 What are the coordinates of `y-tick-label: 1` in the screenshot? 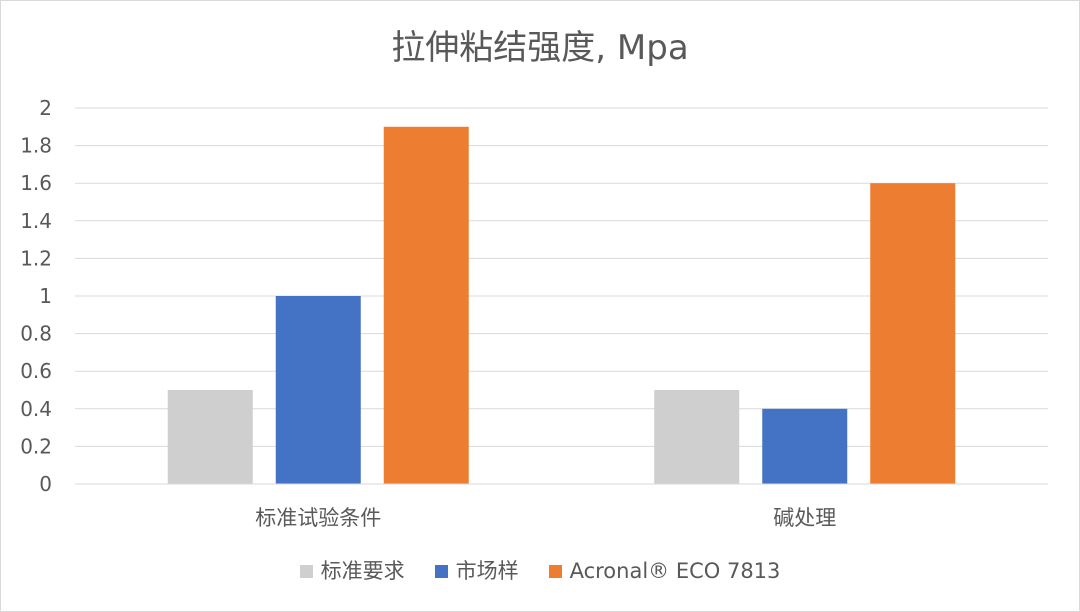 It's located at (45, 296).